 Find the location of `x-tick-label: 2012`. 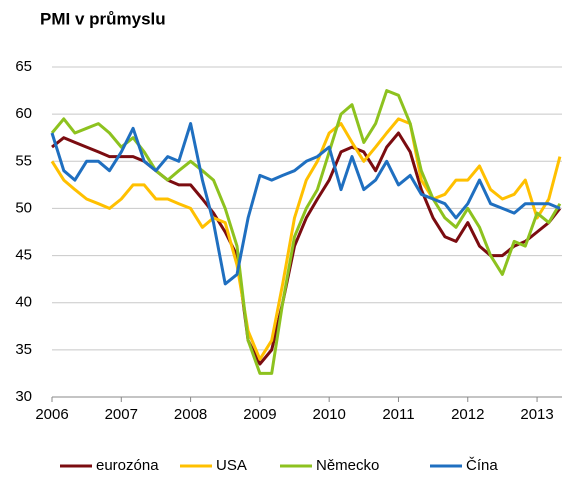

x-tick-label: 2012 is located at coordinates (467, 414).